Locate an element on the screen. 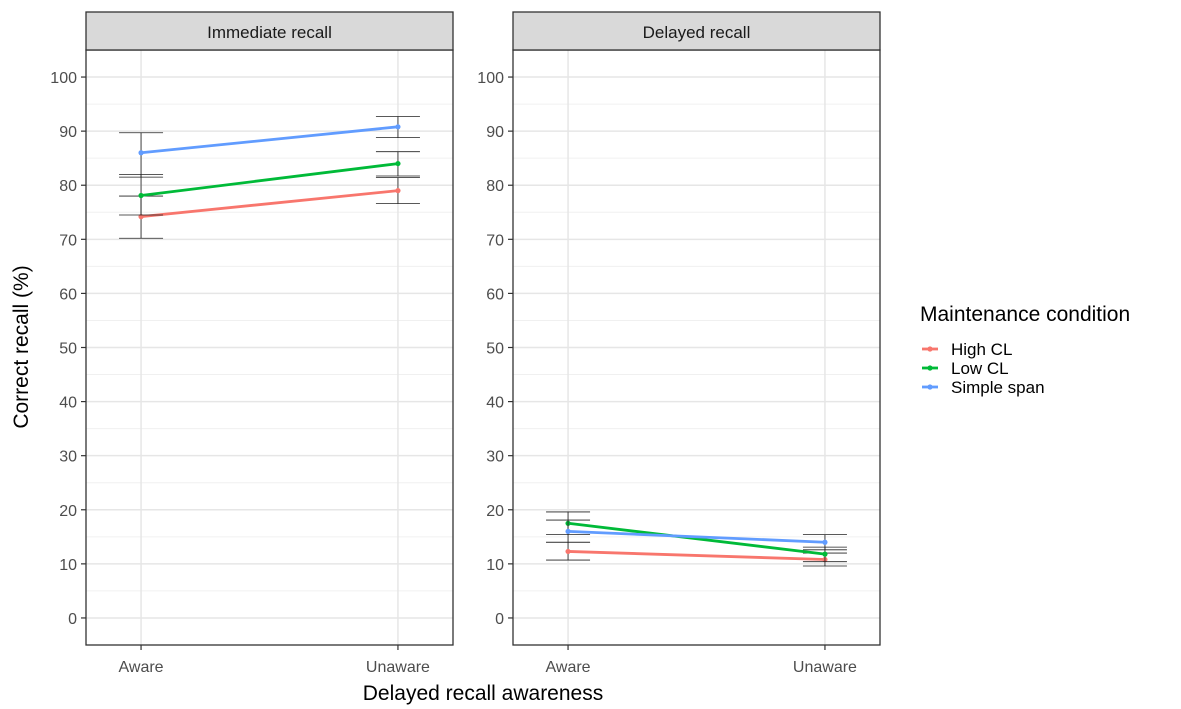 This screenshot has width=1181, height=709. legend-entry-low-cl: Low CL is located at coordinates (965, 368).